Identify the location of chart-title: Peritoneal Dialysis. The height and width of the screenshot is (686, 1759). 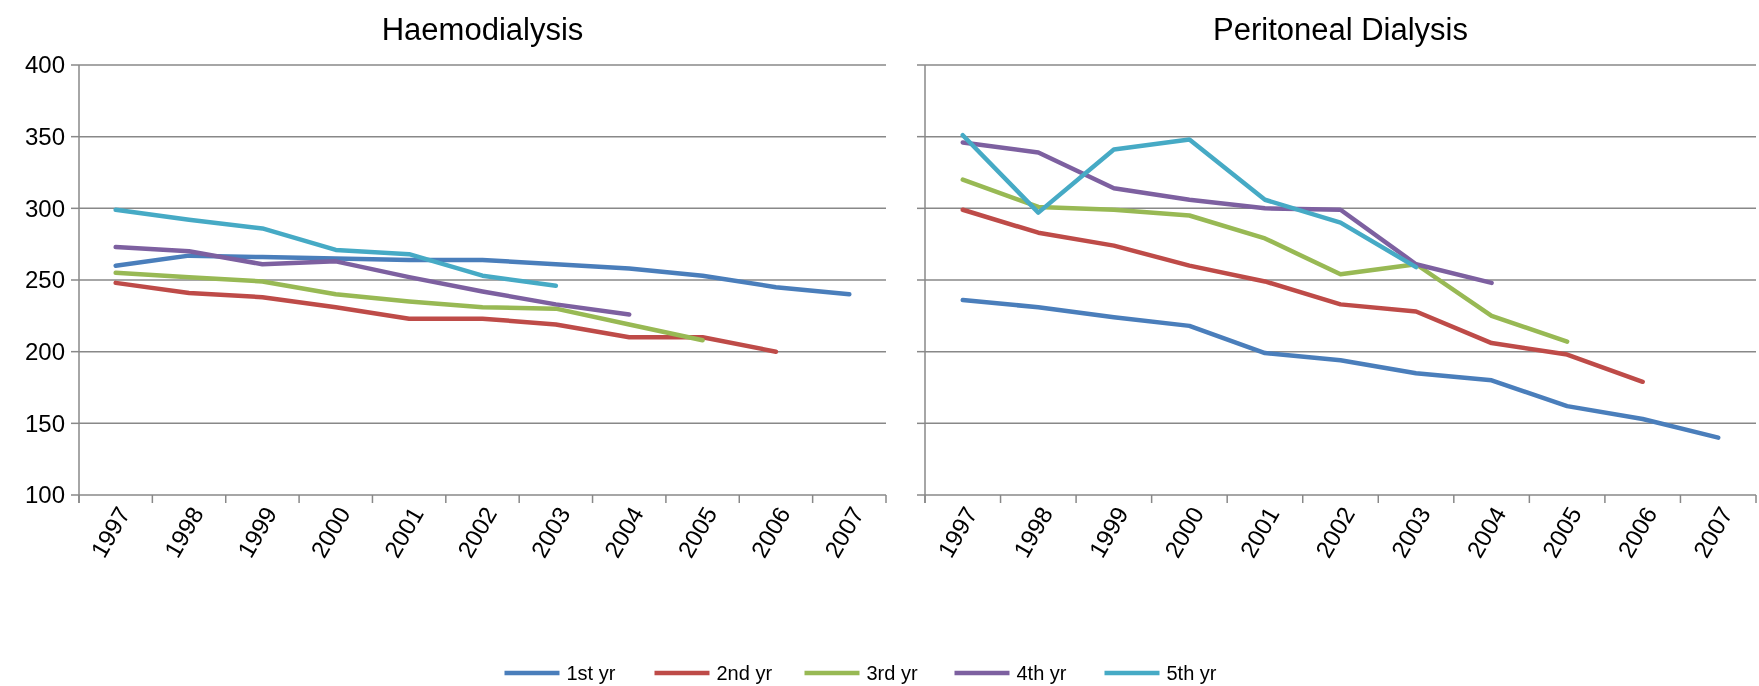
(1340, 29).